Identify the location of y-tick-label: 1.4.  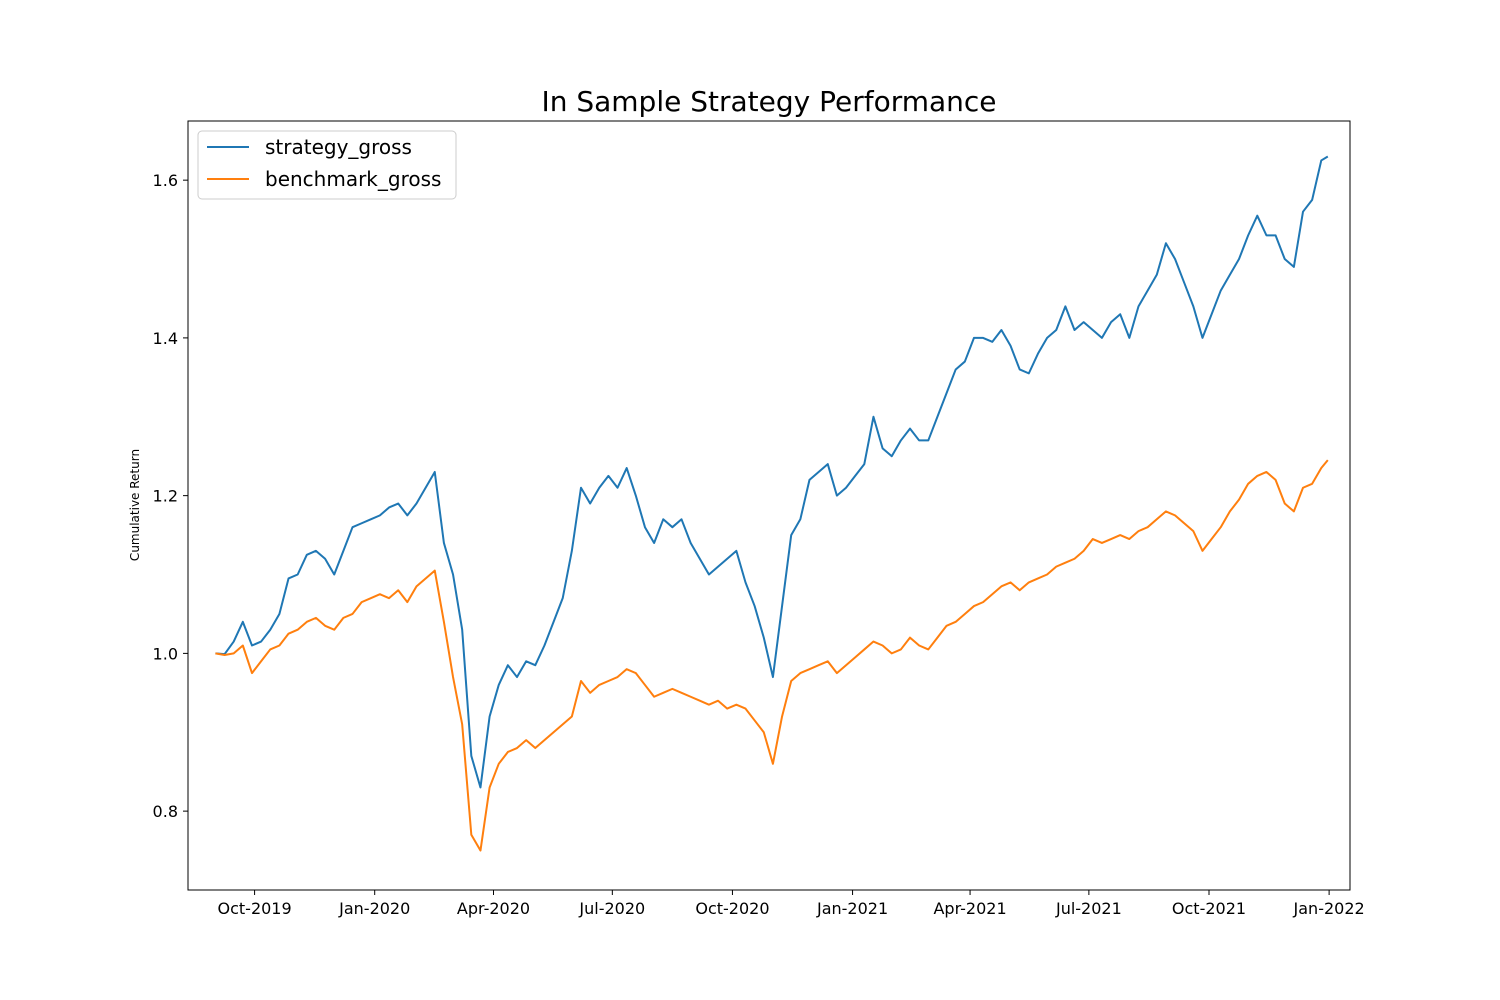
(165, 338).